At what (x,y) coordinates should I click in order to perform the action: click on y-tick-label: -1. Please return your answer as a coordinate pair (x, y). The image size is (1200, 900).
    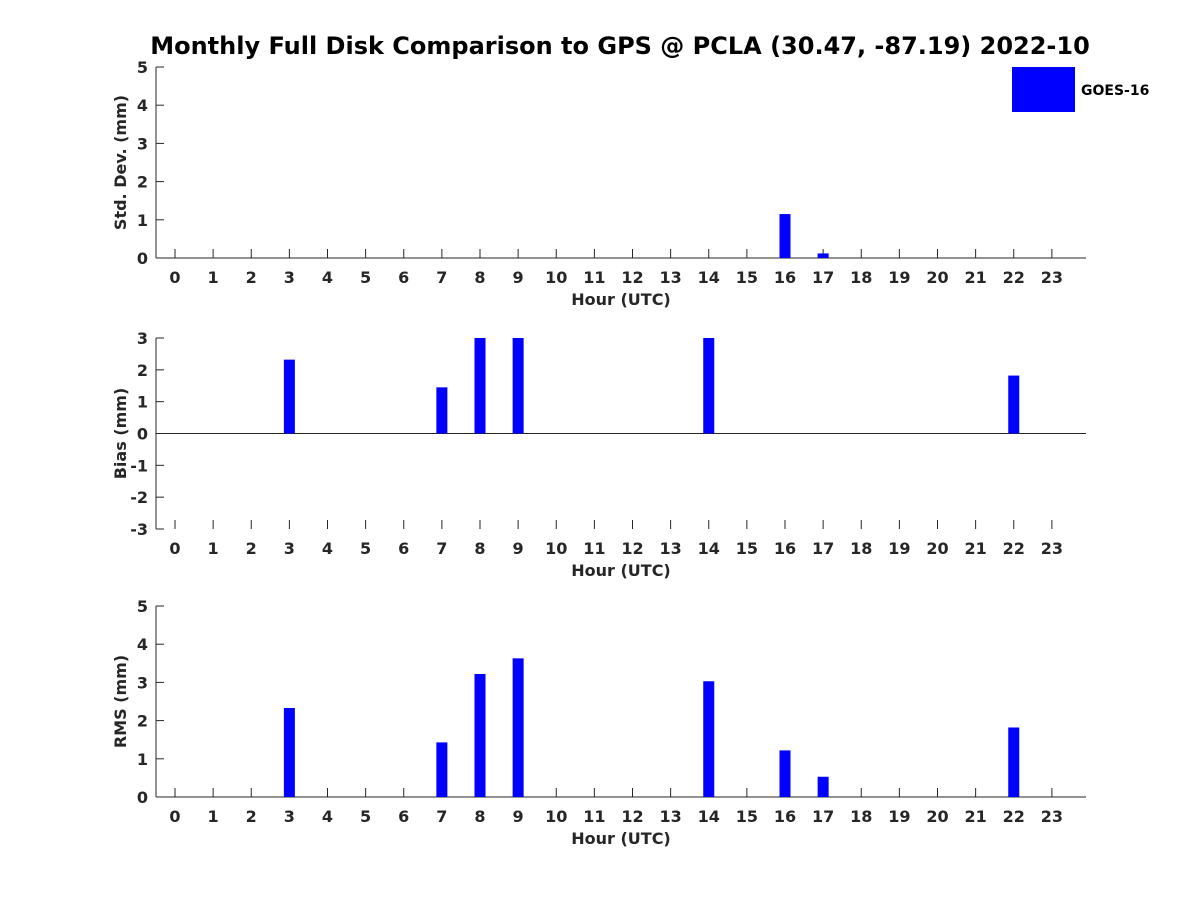
    Looking at the image, I should click on (139, 465).